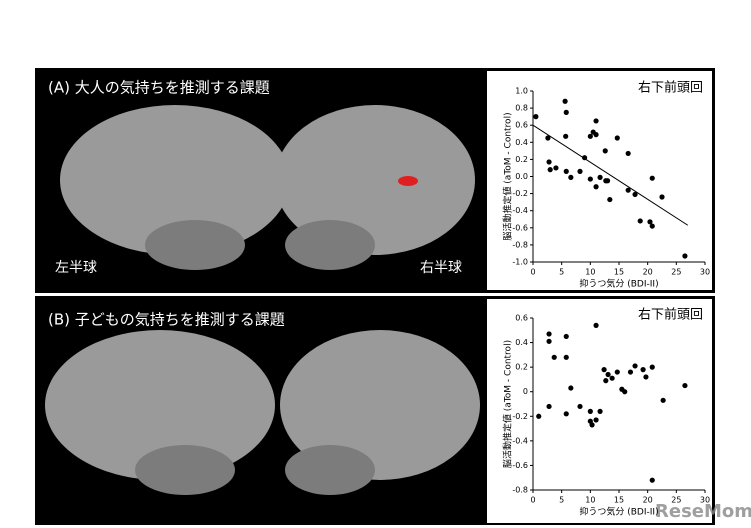 This screenshot has height=528, width=751. Describe the element at coordinates (166, 320) in the screenshot. I see `panel-title: (B) 子どもの気持ちを推測する課題` at that location.